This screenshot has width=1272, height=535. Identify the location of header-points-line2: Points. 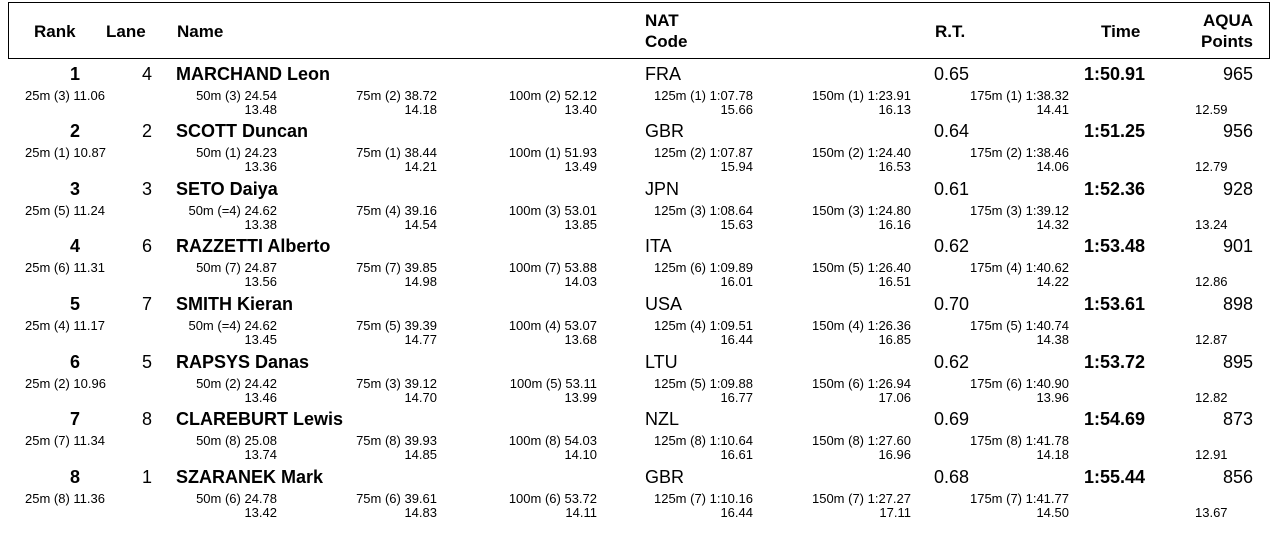
(1227, 41).